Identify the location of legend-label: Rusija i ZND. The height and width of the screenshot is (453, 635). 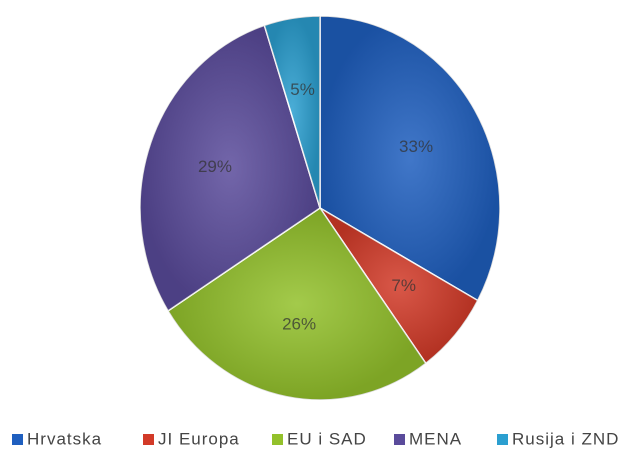
(565, 438).